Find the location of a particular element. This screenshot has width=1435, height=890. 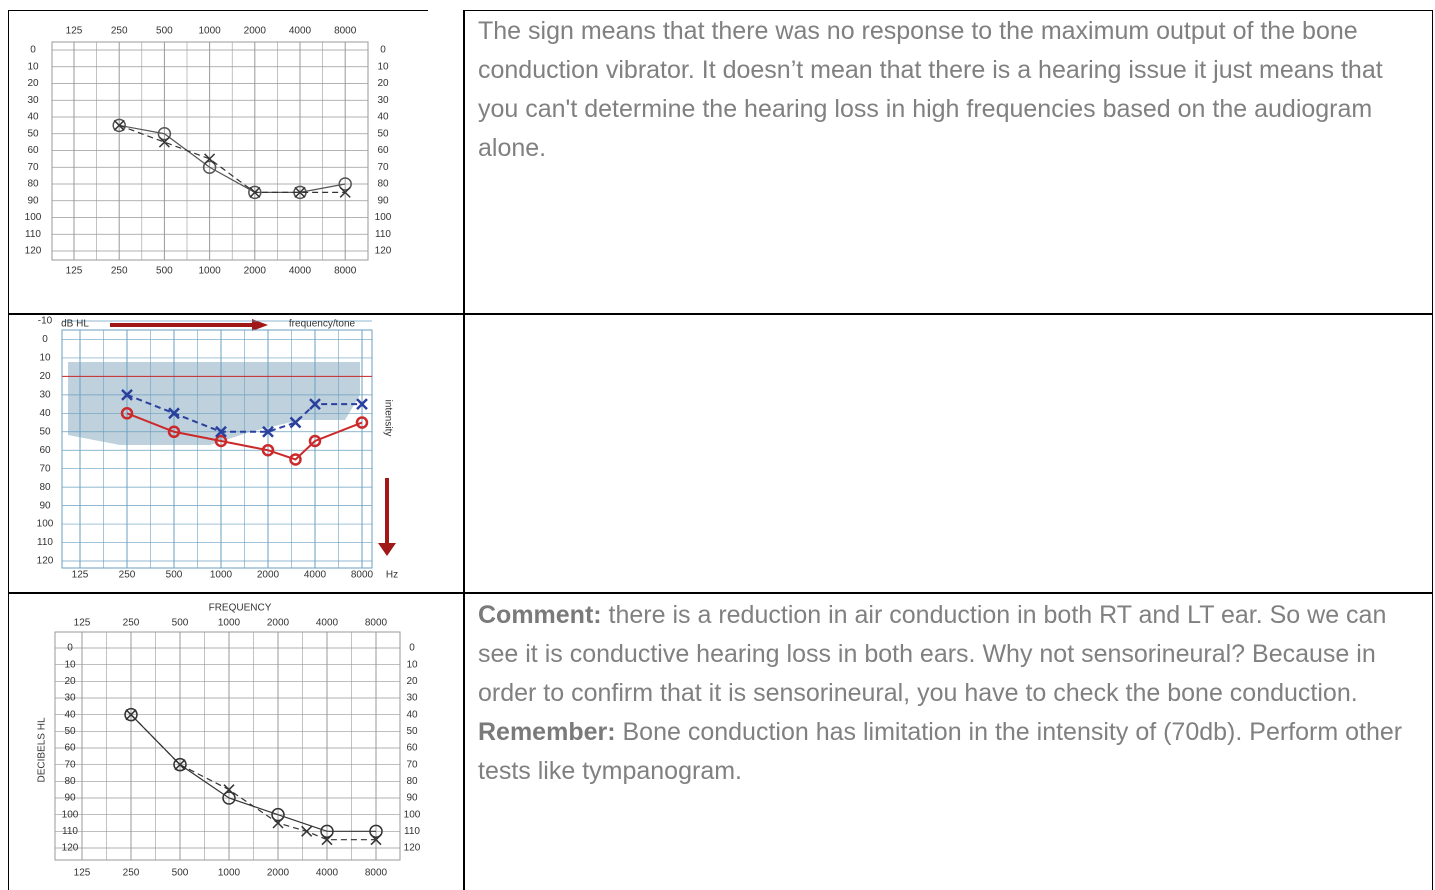

grid-frame is located at coordinates (217, 449).